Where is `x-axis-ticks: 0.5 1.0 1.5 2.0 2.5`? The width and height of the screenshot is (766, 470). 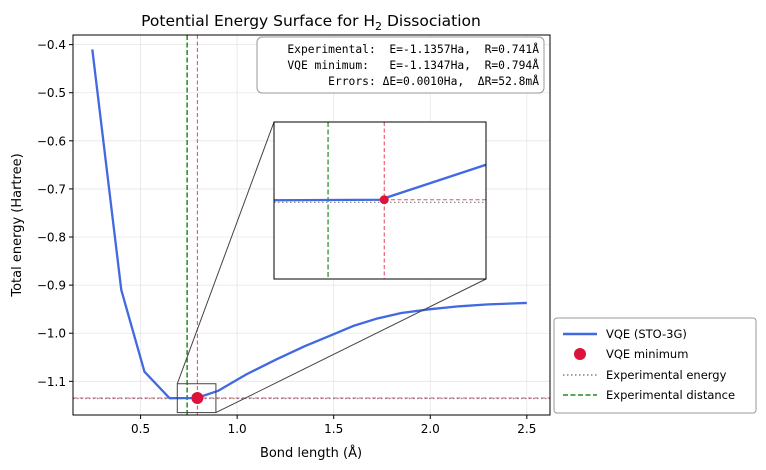
x-axis-ticks: 0.5 1.0 1.5 2.0 2.5 is located at coordinates (333, 425).